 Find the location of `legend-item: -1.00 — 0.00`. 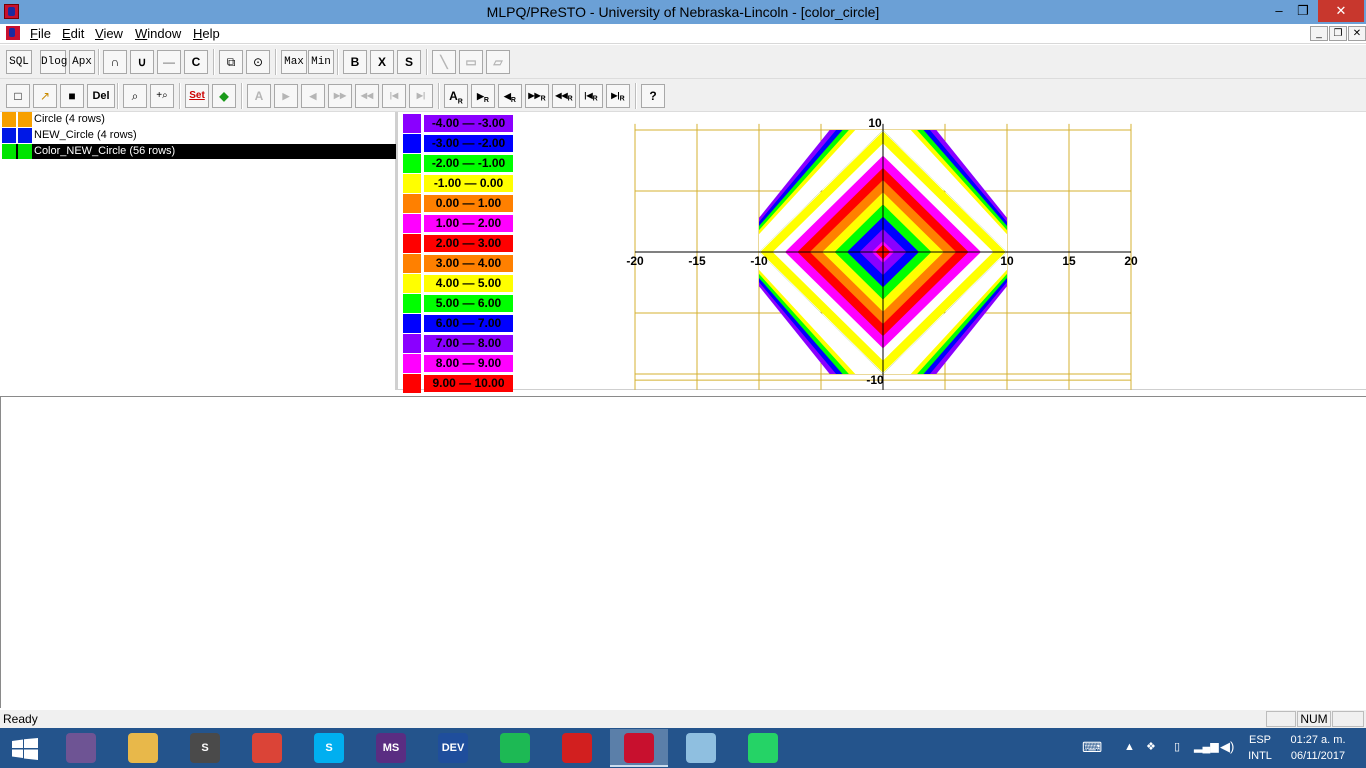

legend-item: -1.00 — 0.00 is located at coordinates (459, 183).